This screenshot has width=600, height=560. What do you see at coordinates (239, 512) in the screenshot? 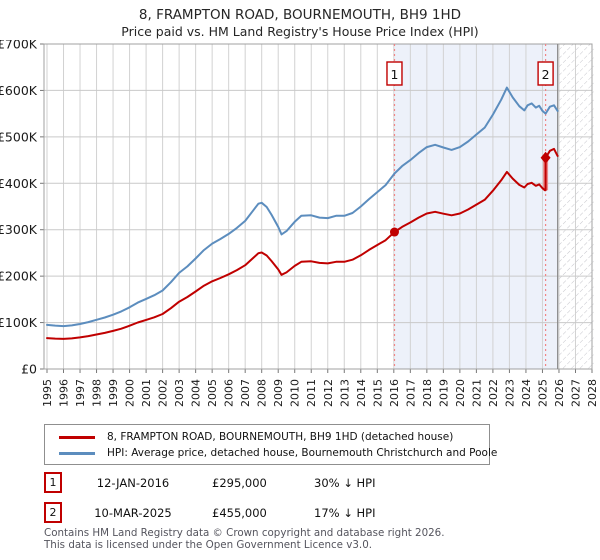
I see `sale-2-price: £455,000` at bounding box center [239, 512].